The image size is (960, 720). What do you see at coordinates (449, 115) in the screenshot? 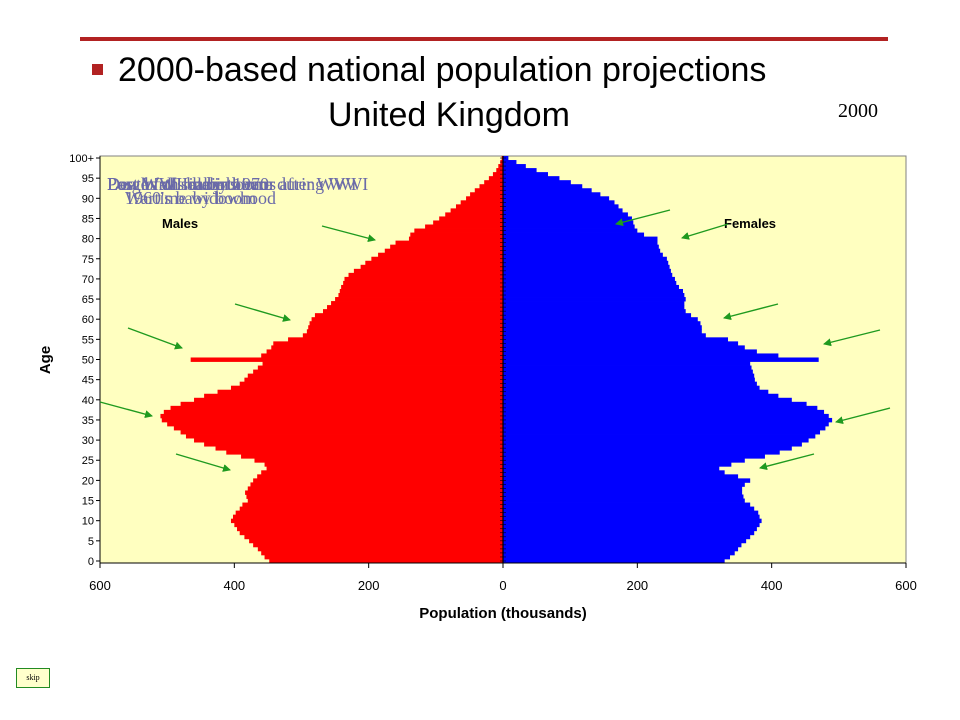
I see `slide-subtitle: United Kingdom` at bounding box center [449, 115].